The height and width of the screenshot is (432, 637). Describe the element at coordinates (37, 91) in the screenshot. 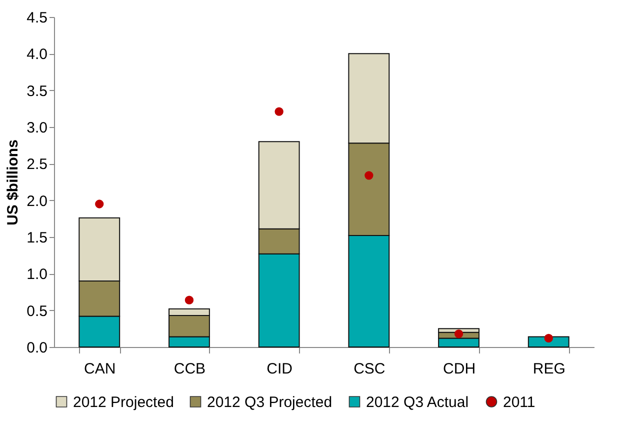

I see `y-tick-label: 3.5` at that location.